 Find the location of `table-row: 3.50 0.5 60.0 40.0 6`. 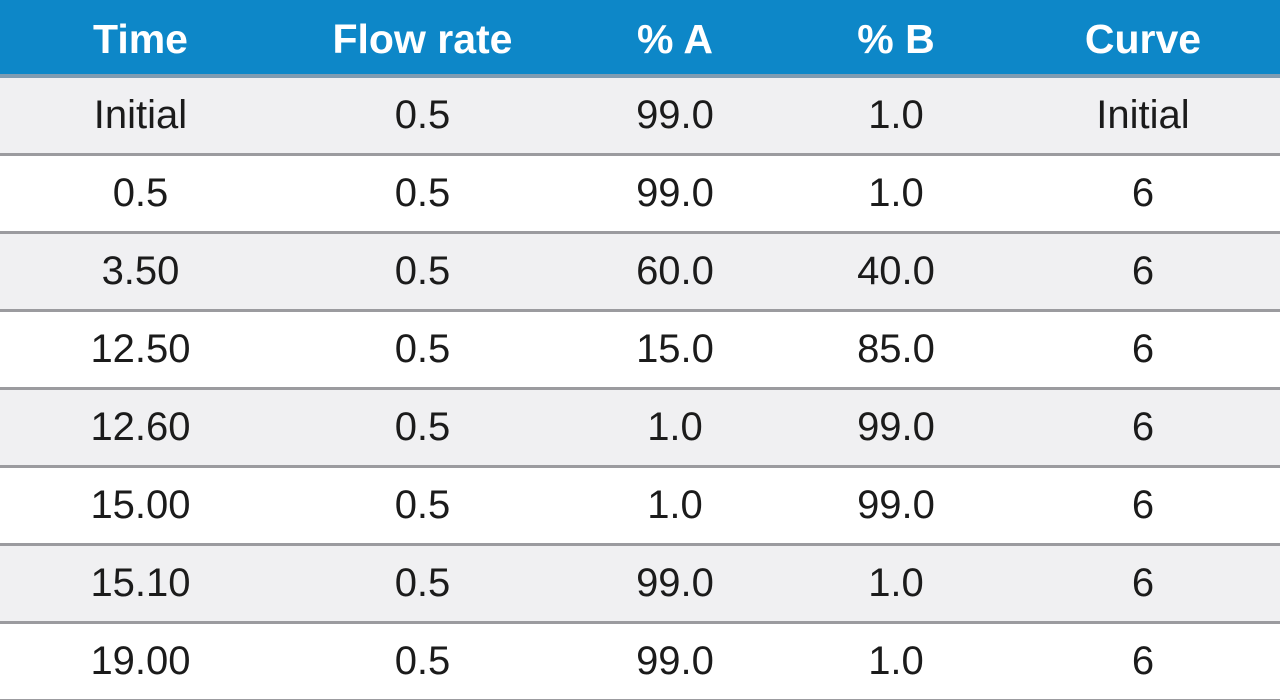

table-row: 3.50 0.5 60.0 40.0 6 is located at coordinates (640, 272).